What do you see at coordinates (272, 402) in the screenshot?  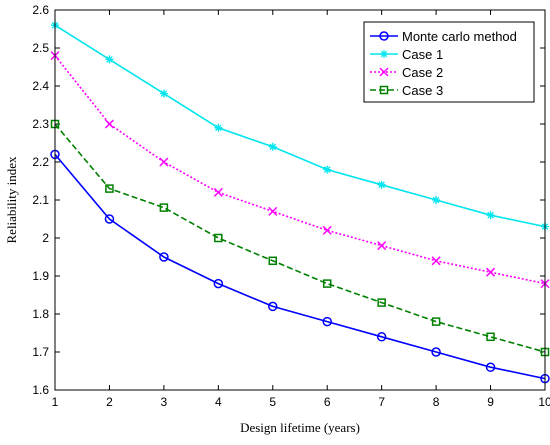 I see `x-tick-label: 5` at bounding box center [272, 402].